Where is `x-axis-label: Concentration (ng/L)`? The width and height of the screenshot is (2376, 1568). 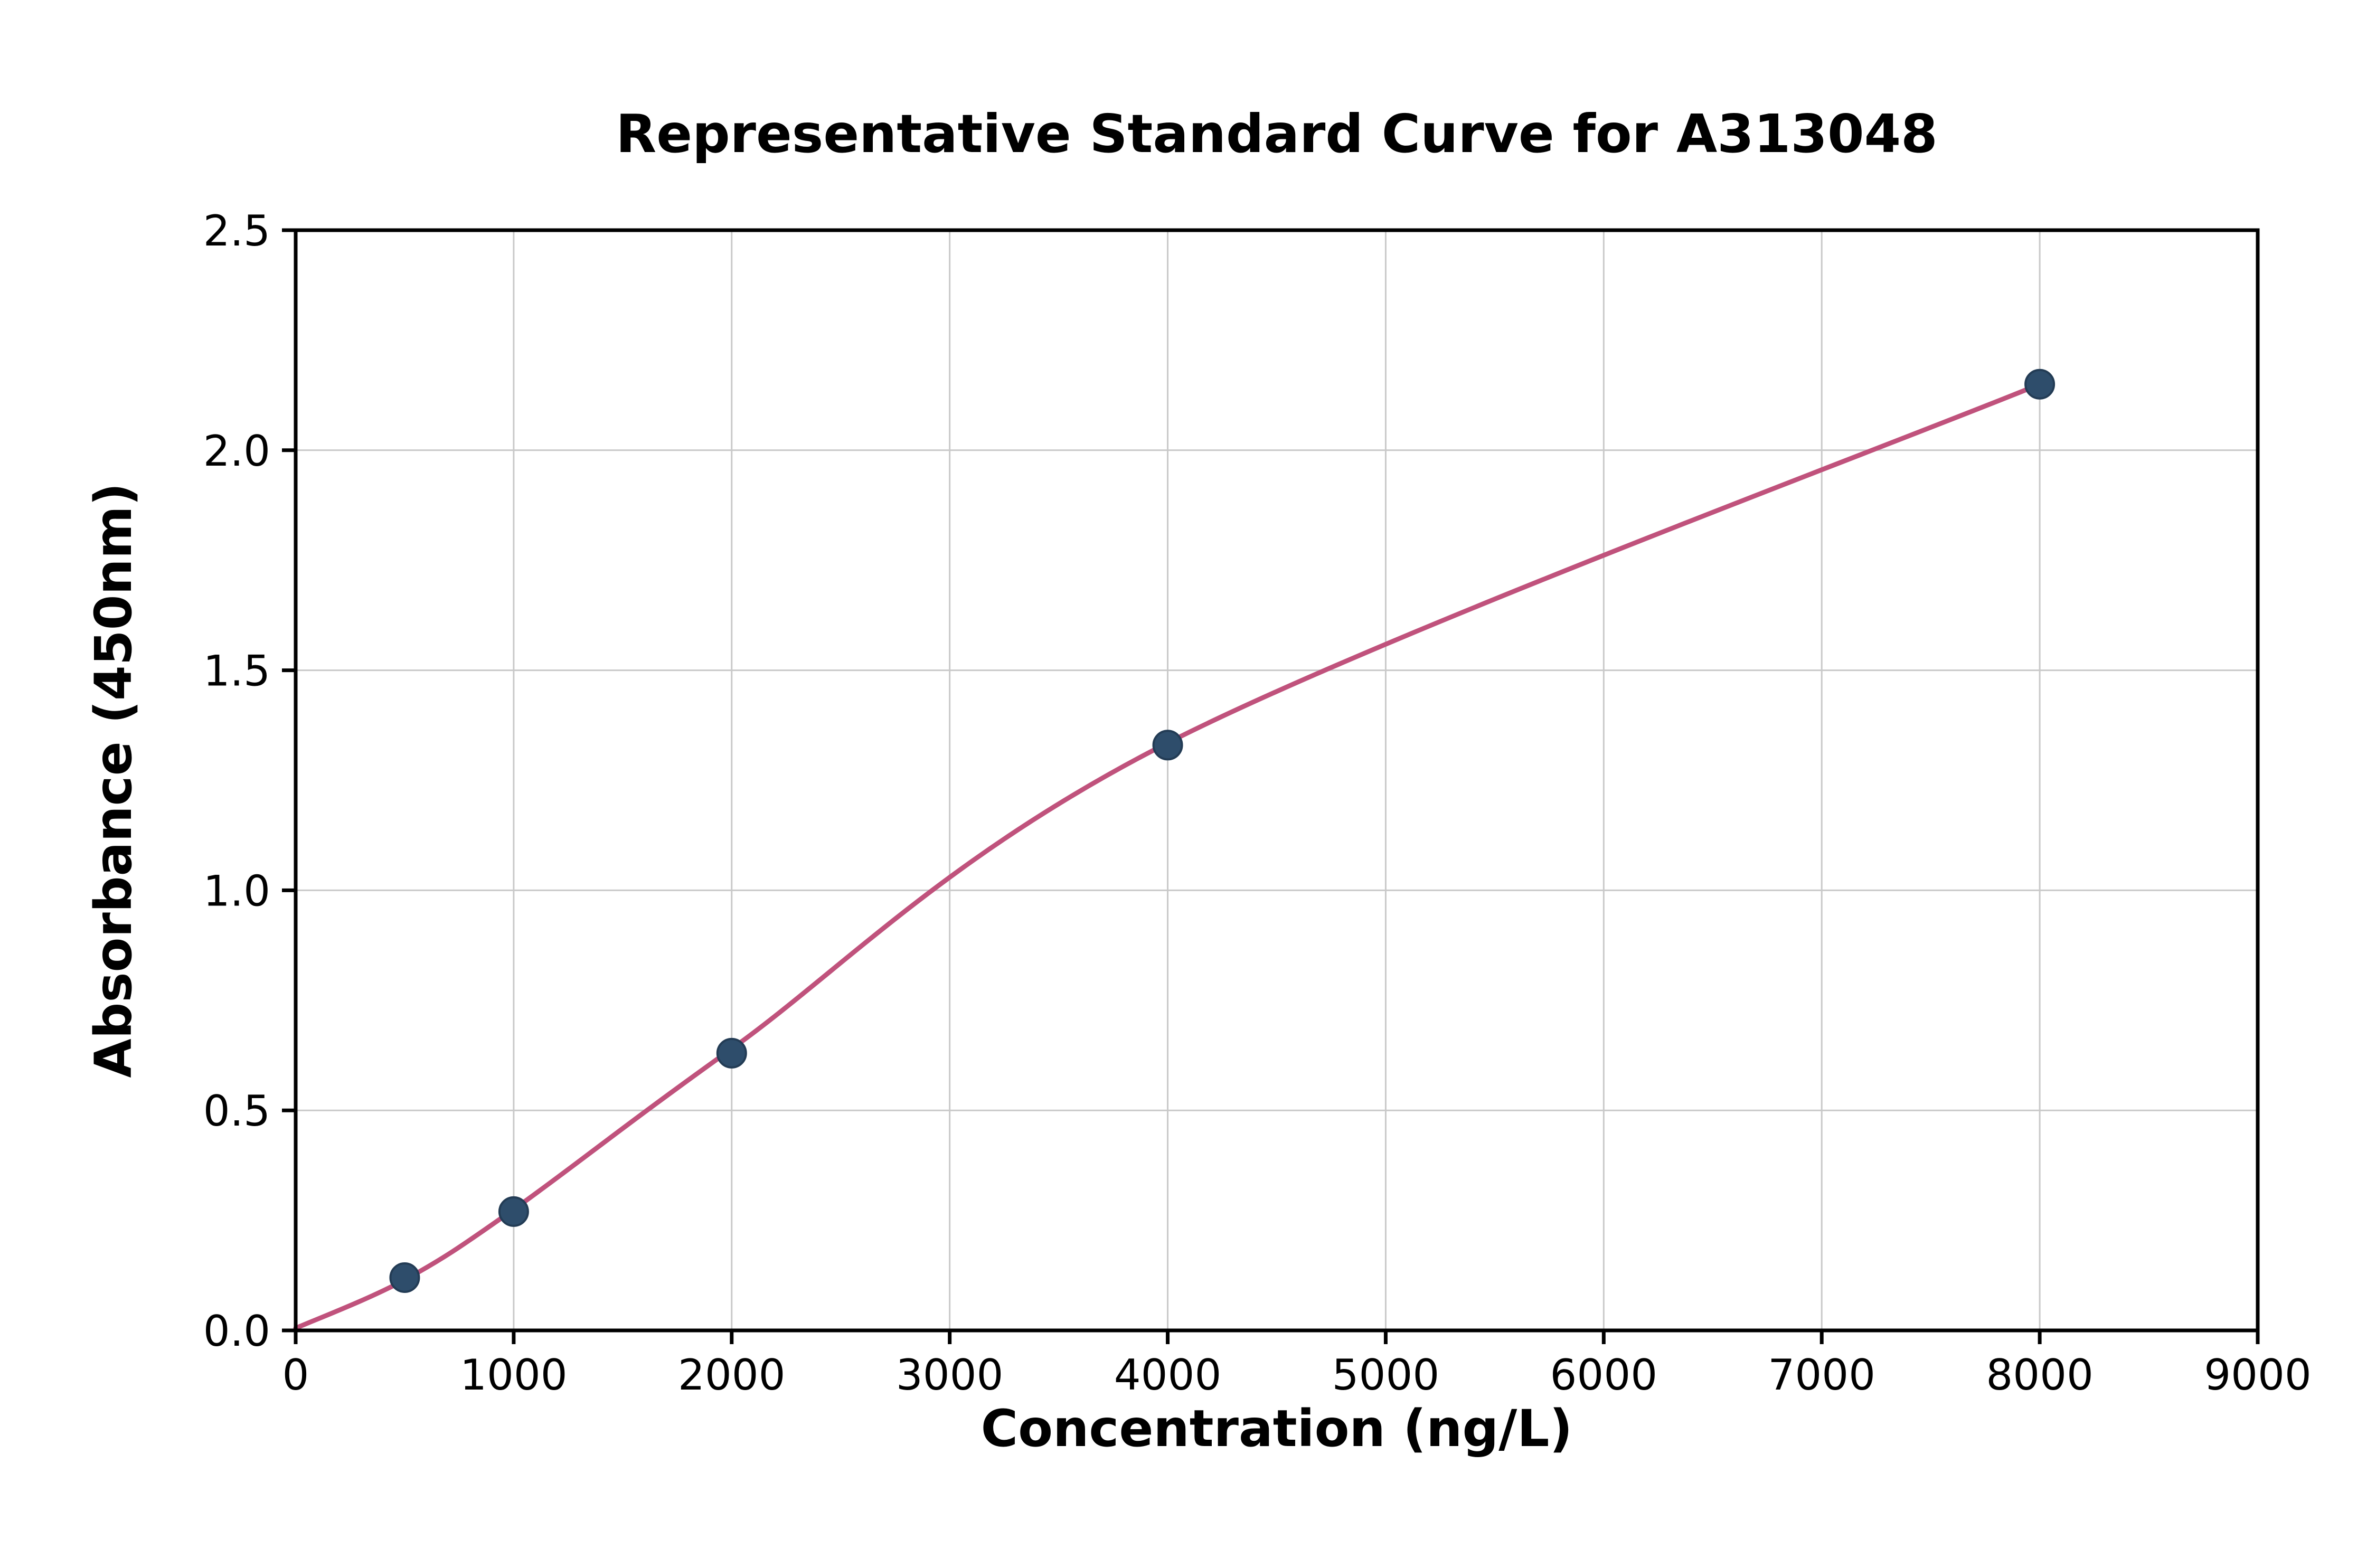 x-axis-label: Concentration (ng/L) is located at coordinates (1277, 1429).